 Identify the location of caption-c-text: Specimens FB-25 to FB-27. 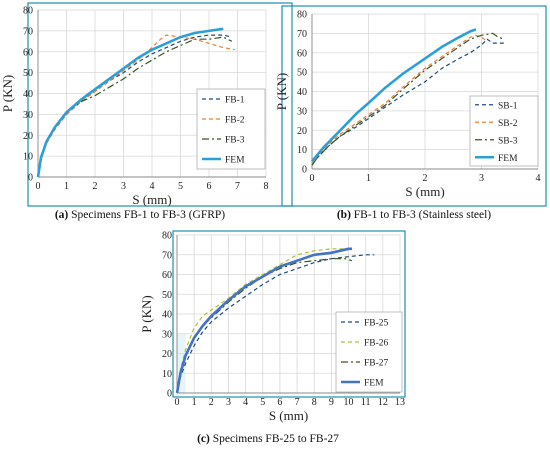
(274, 439).